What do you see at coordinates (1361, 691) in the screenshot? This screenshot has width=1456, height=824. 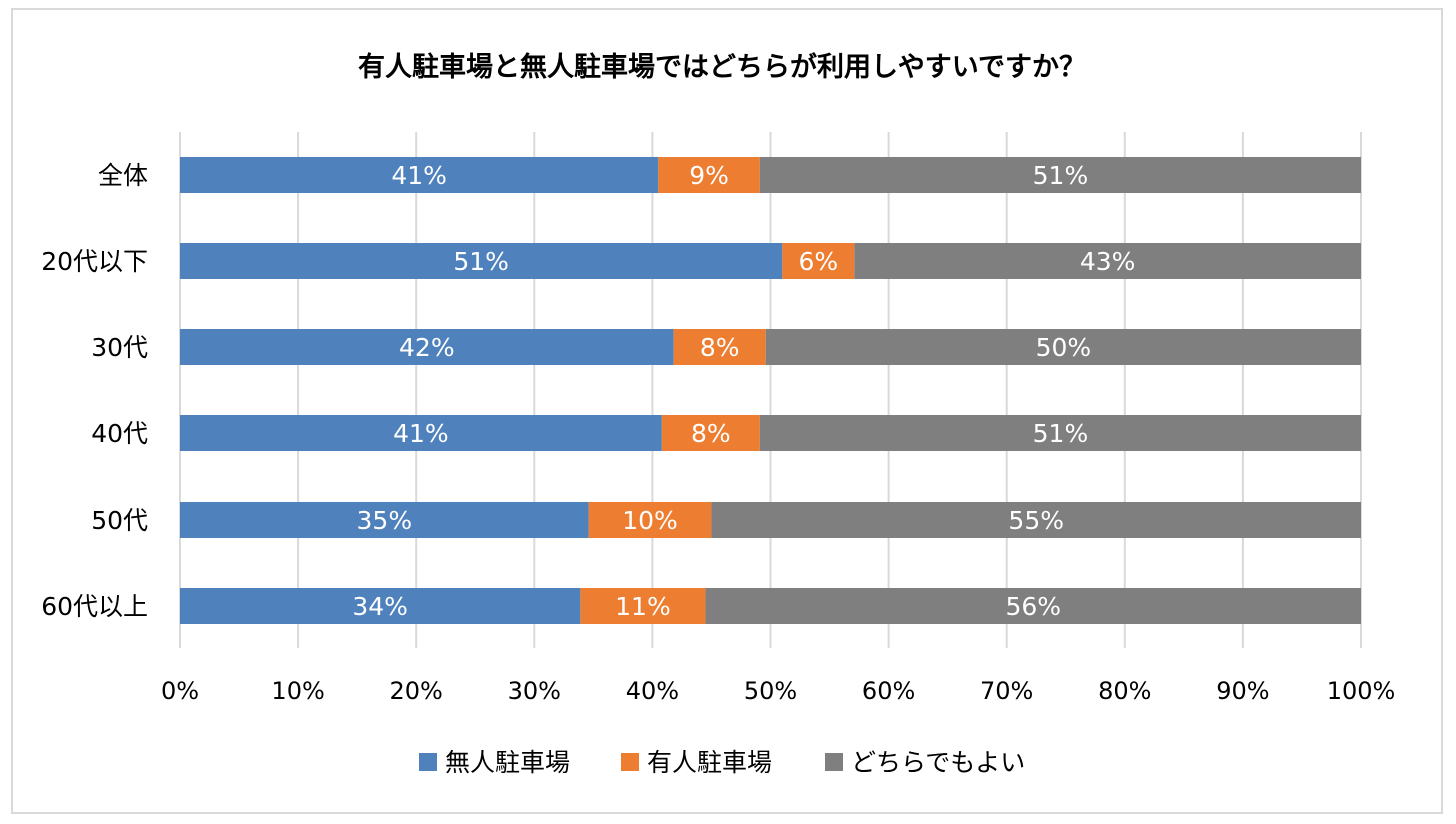 I see `x-tick-label: 100%` at bounding box center [1361, 691].